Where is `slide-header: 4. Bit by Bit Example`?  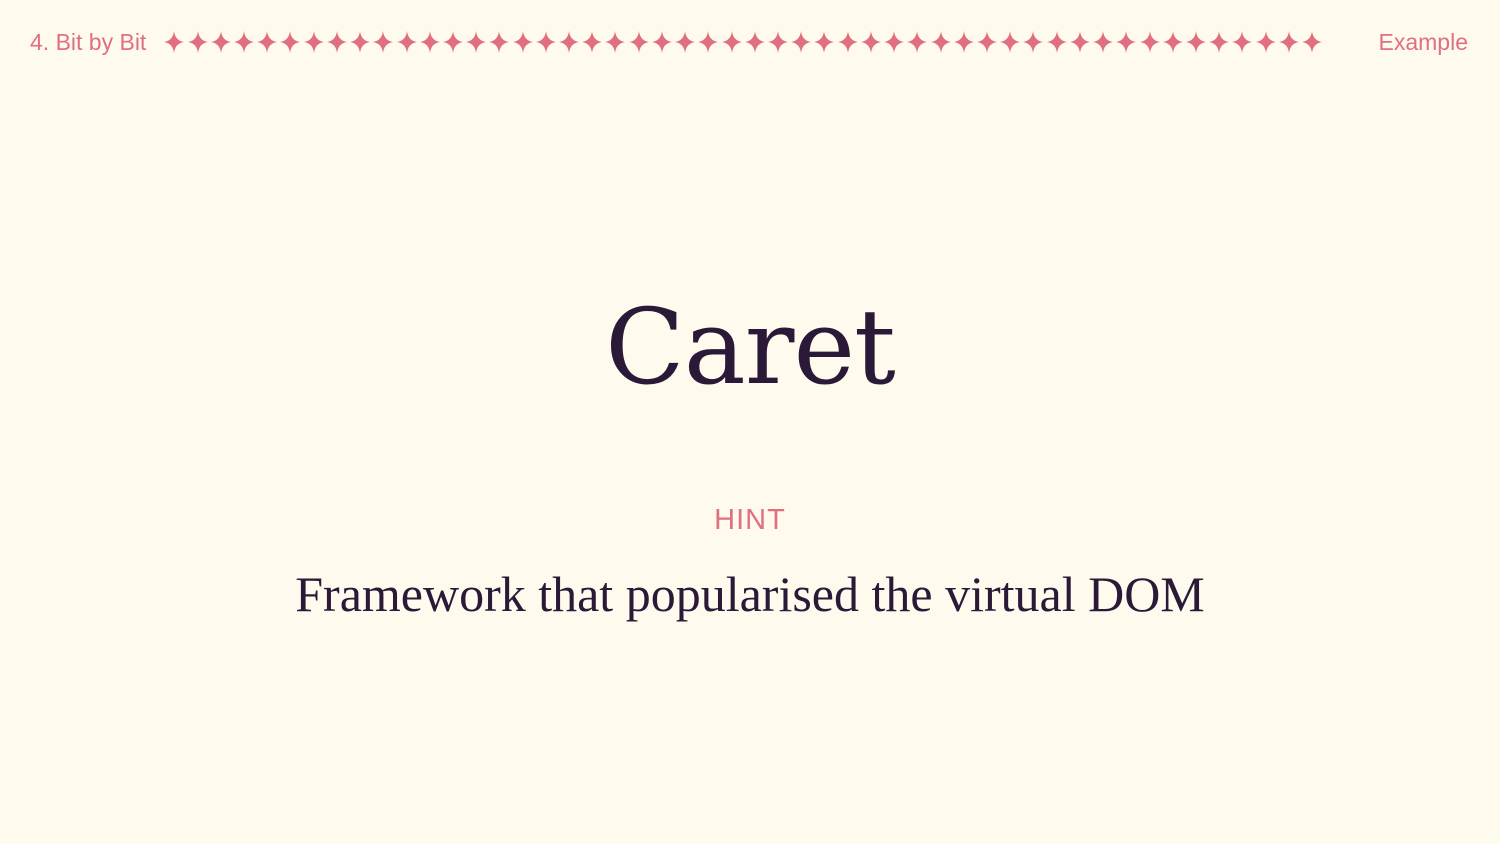 slide-header: 4. Bit by Bit Example is located at coordinates (749, 42).